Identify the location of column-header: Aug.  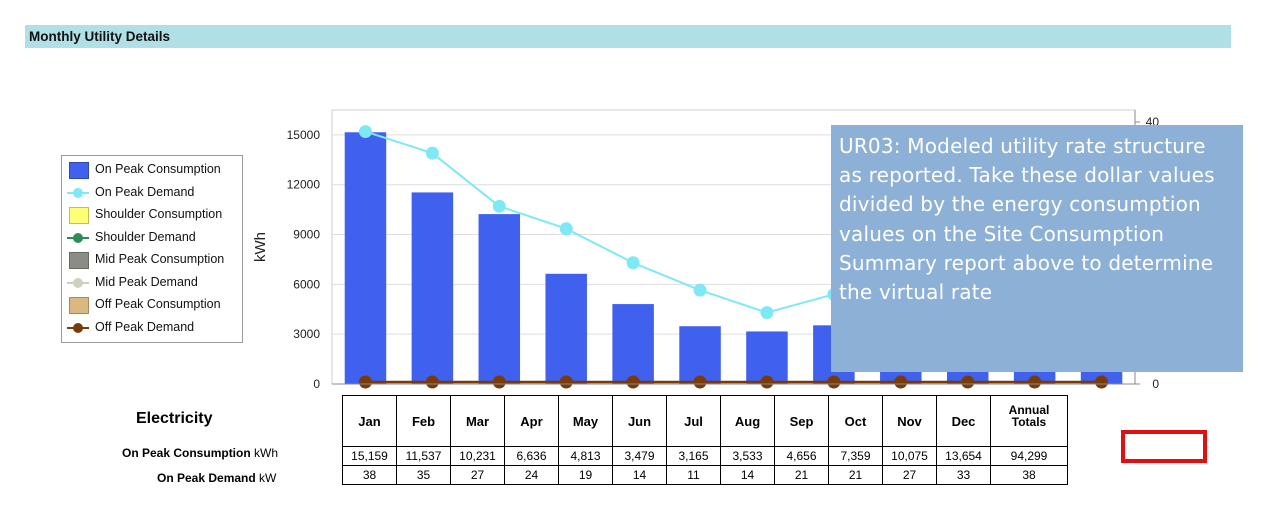
(747, 421).